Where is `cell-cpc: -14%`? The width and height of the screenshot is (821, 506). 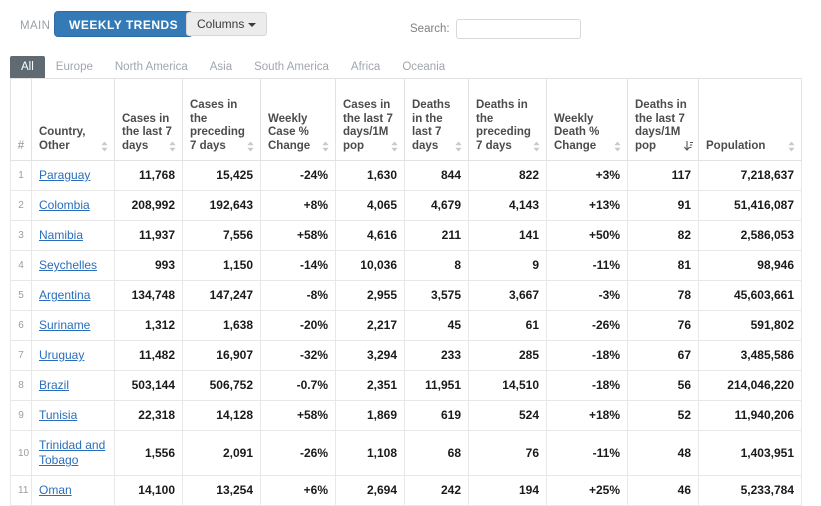 cell-cpc: -14% is located at coordinates (298, 265).